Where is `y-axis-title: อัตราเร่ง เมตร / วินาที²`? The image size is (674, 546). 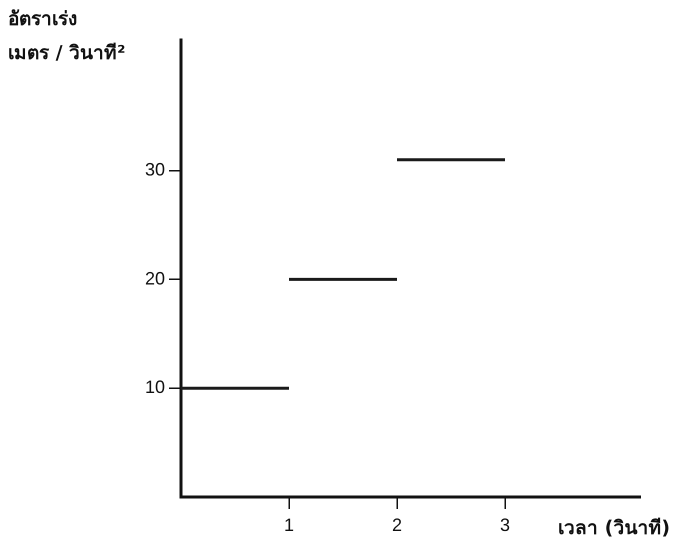
y-axis-title: อัตราเร่ง เมตร / วินาที² is located at coordinates (67, 36).